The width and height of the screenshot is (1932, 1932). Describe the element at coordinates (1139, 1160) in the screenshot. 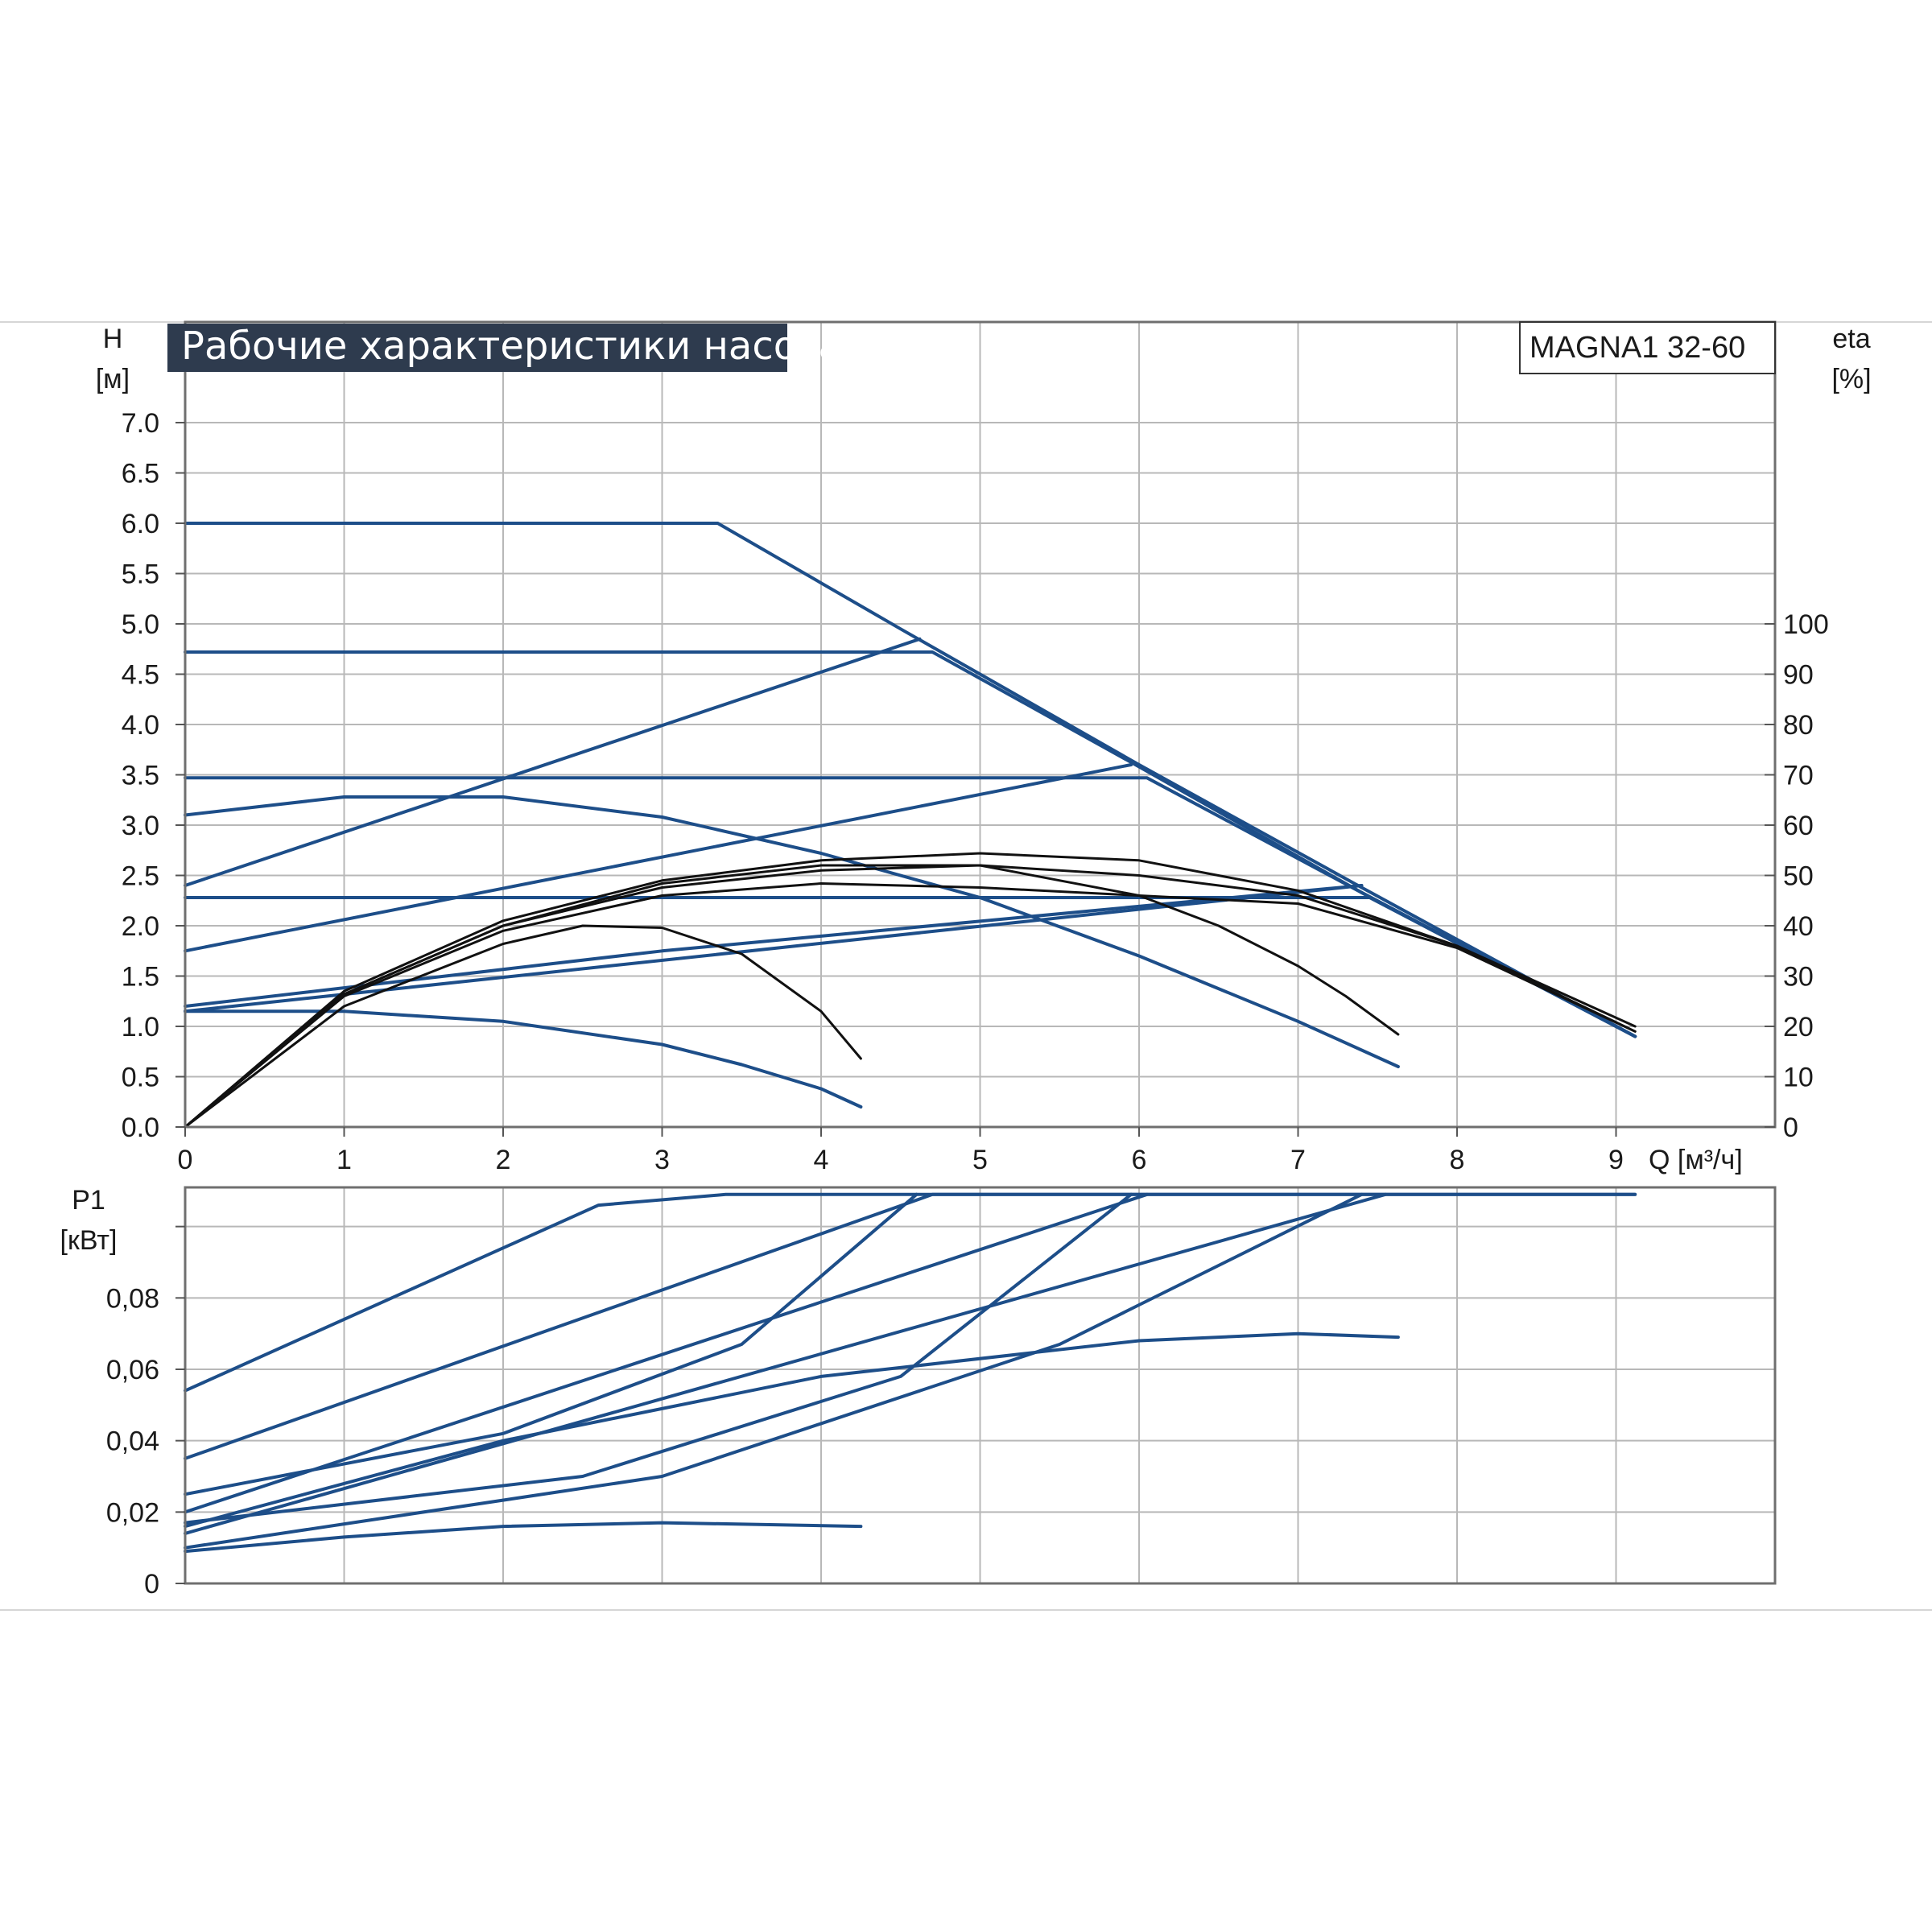

I see `h-x-tick-label: 6` at that location.